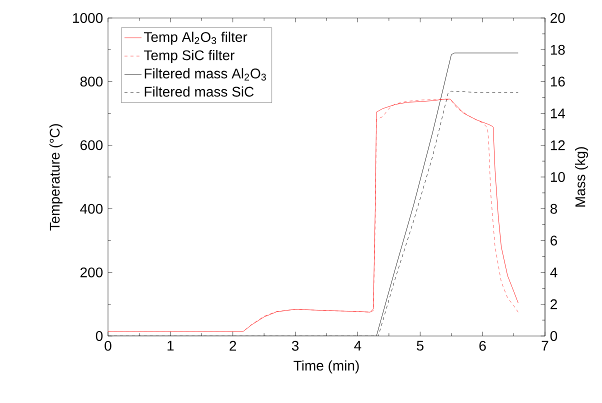 This screenshot has height=403, width=602. What do you see at coordinates (233, 345) in the screenshot?
I see `x-tick-label: 2` at bounding box center [233, 345].